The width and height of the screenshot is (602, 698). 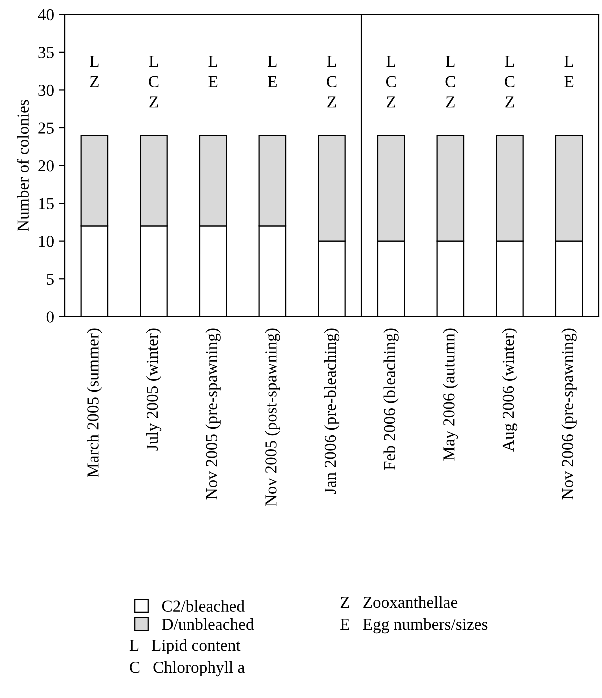 I want to click on x-tick-label: Nov 2005 (pre-spawning), so click(x=213, y=414).